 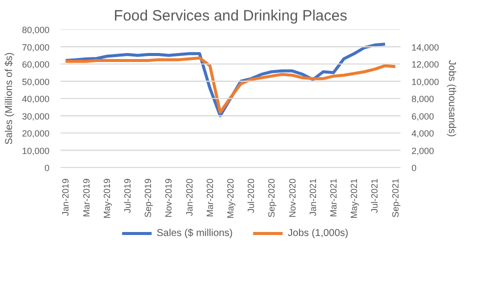 I want to click on y-tick-label: 30,000, so click(x=36, y=116).